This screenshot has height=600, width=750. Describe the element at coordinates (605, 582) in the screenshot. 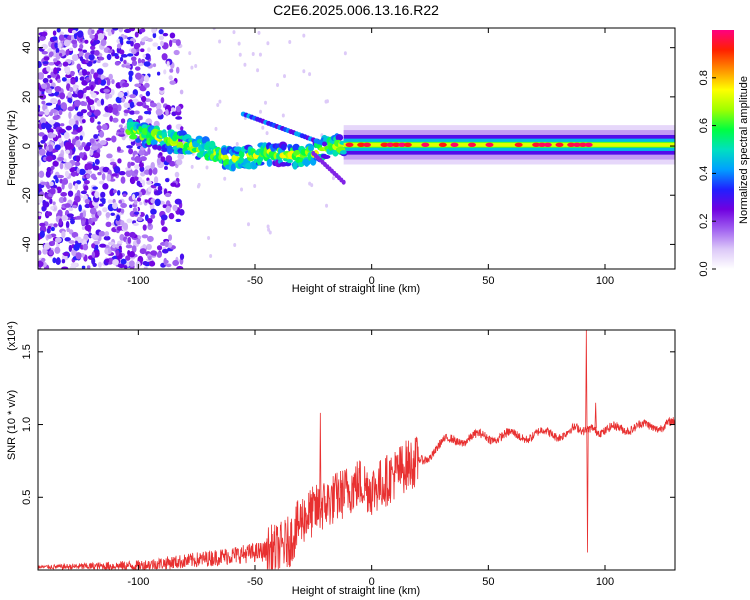

I see `snr-x-tick-label: 100` at that location.